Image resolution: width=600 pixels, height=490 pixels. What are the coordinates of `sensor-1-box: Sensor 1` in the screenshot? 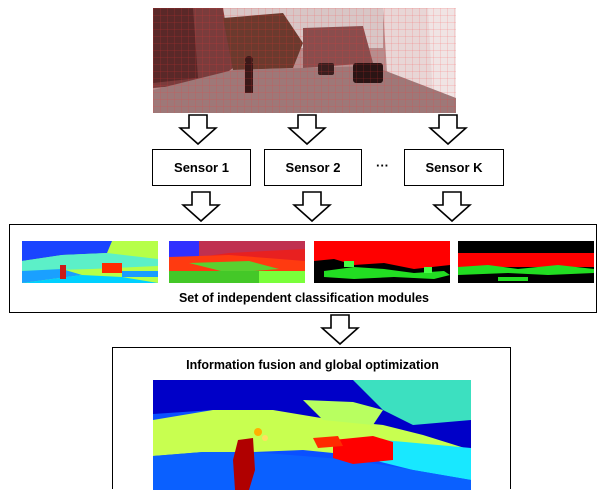 It's located at (201, 167).